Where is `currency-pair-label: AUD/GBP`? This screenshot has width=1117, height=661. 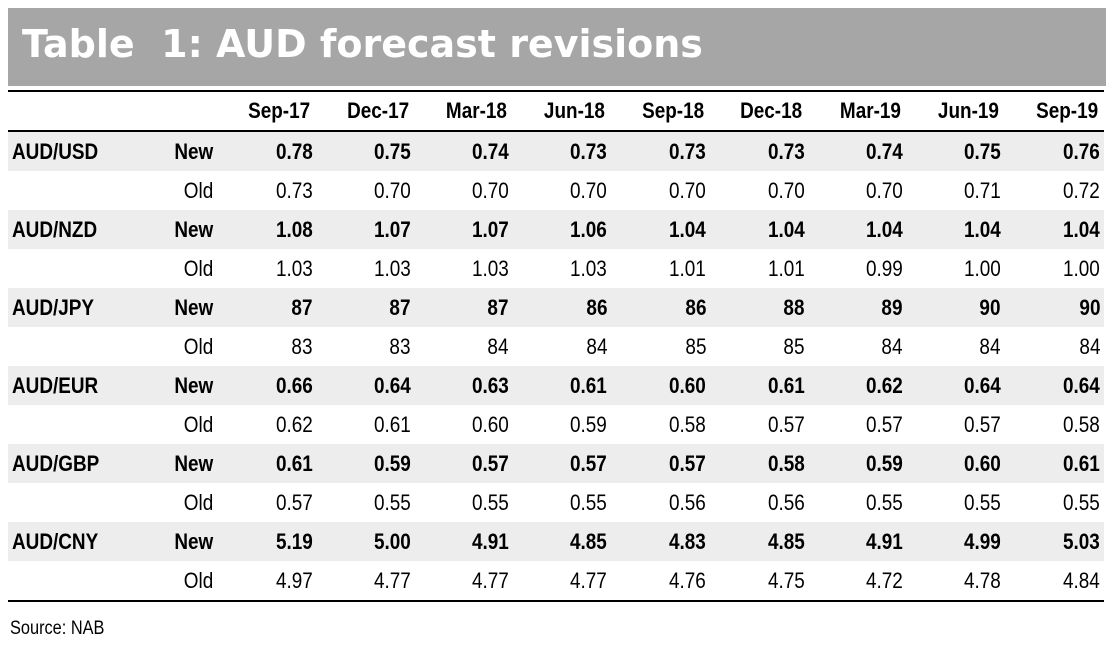
currency-pair-label: AUD/GBP is located at coordinates (61, 463).